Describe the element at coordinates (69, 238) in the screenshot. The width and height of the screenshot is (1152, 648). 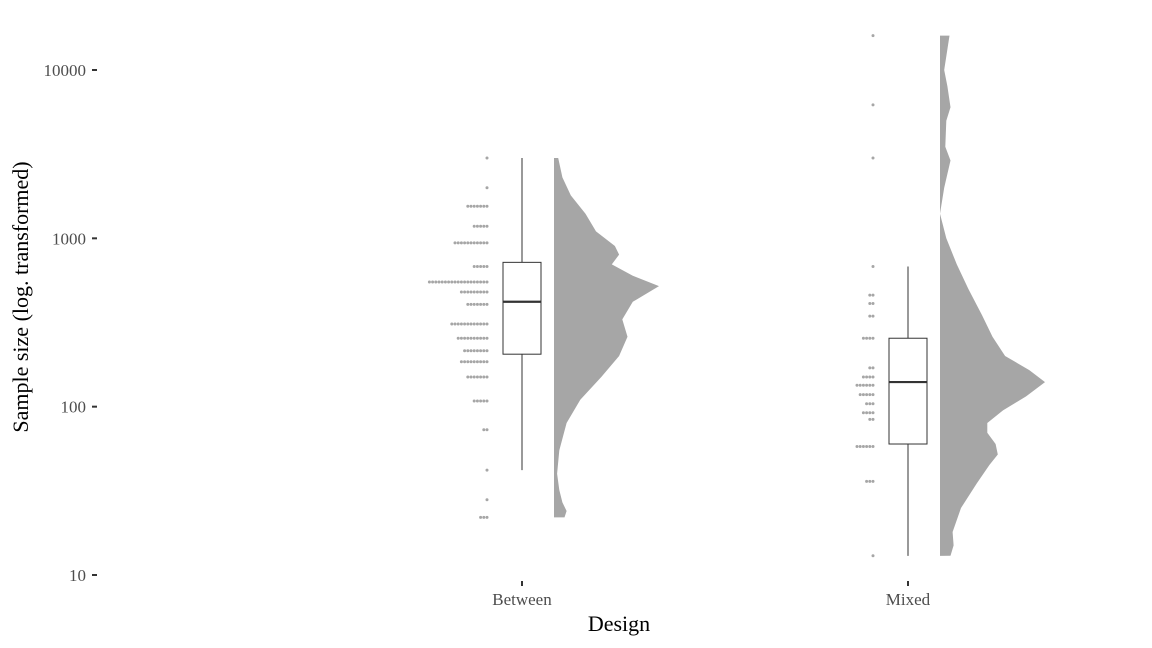
I see `y-tick-label: 1000` at that location.